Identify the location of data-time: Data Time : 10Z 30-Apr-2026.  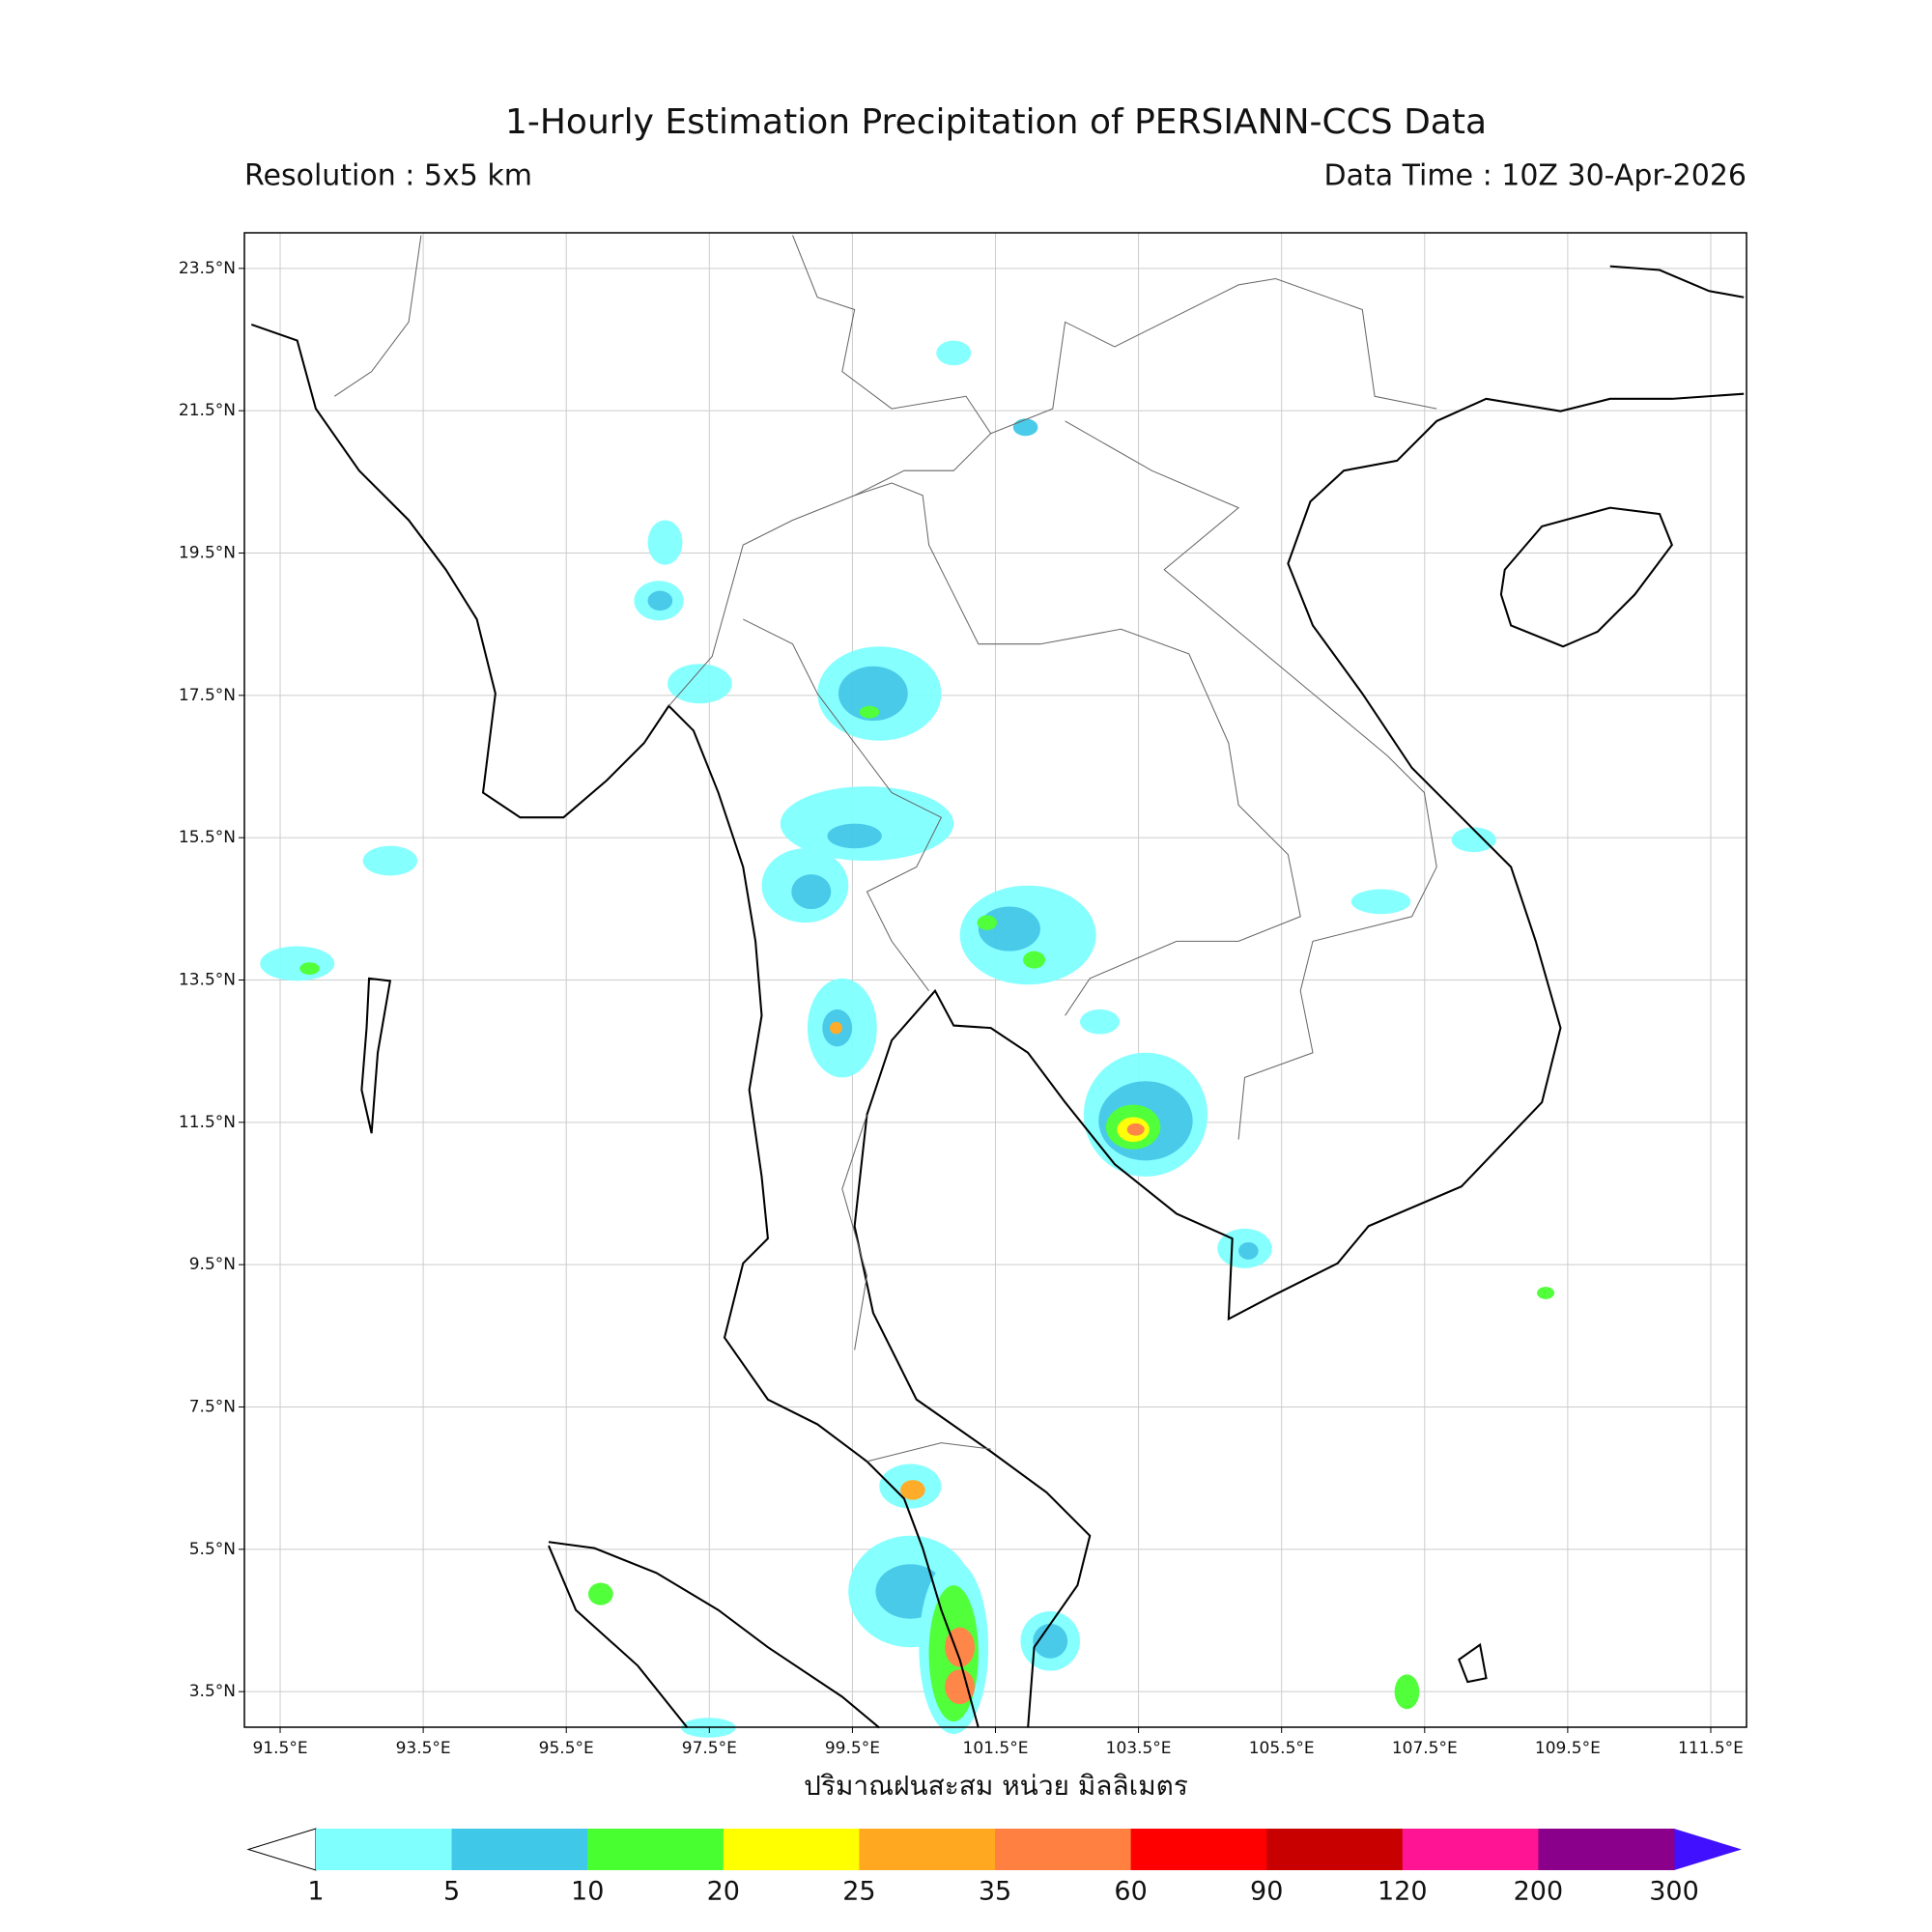
(1535, 176).